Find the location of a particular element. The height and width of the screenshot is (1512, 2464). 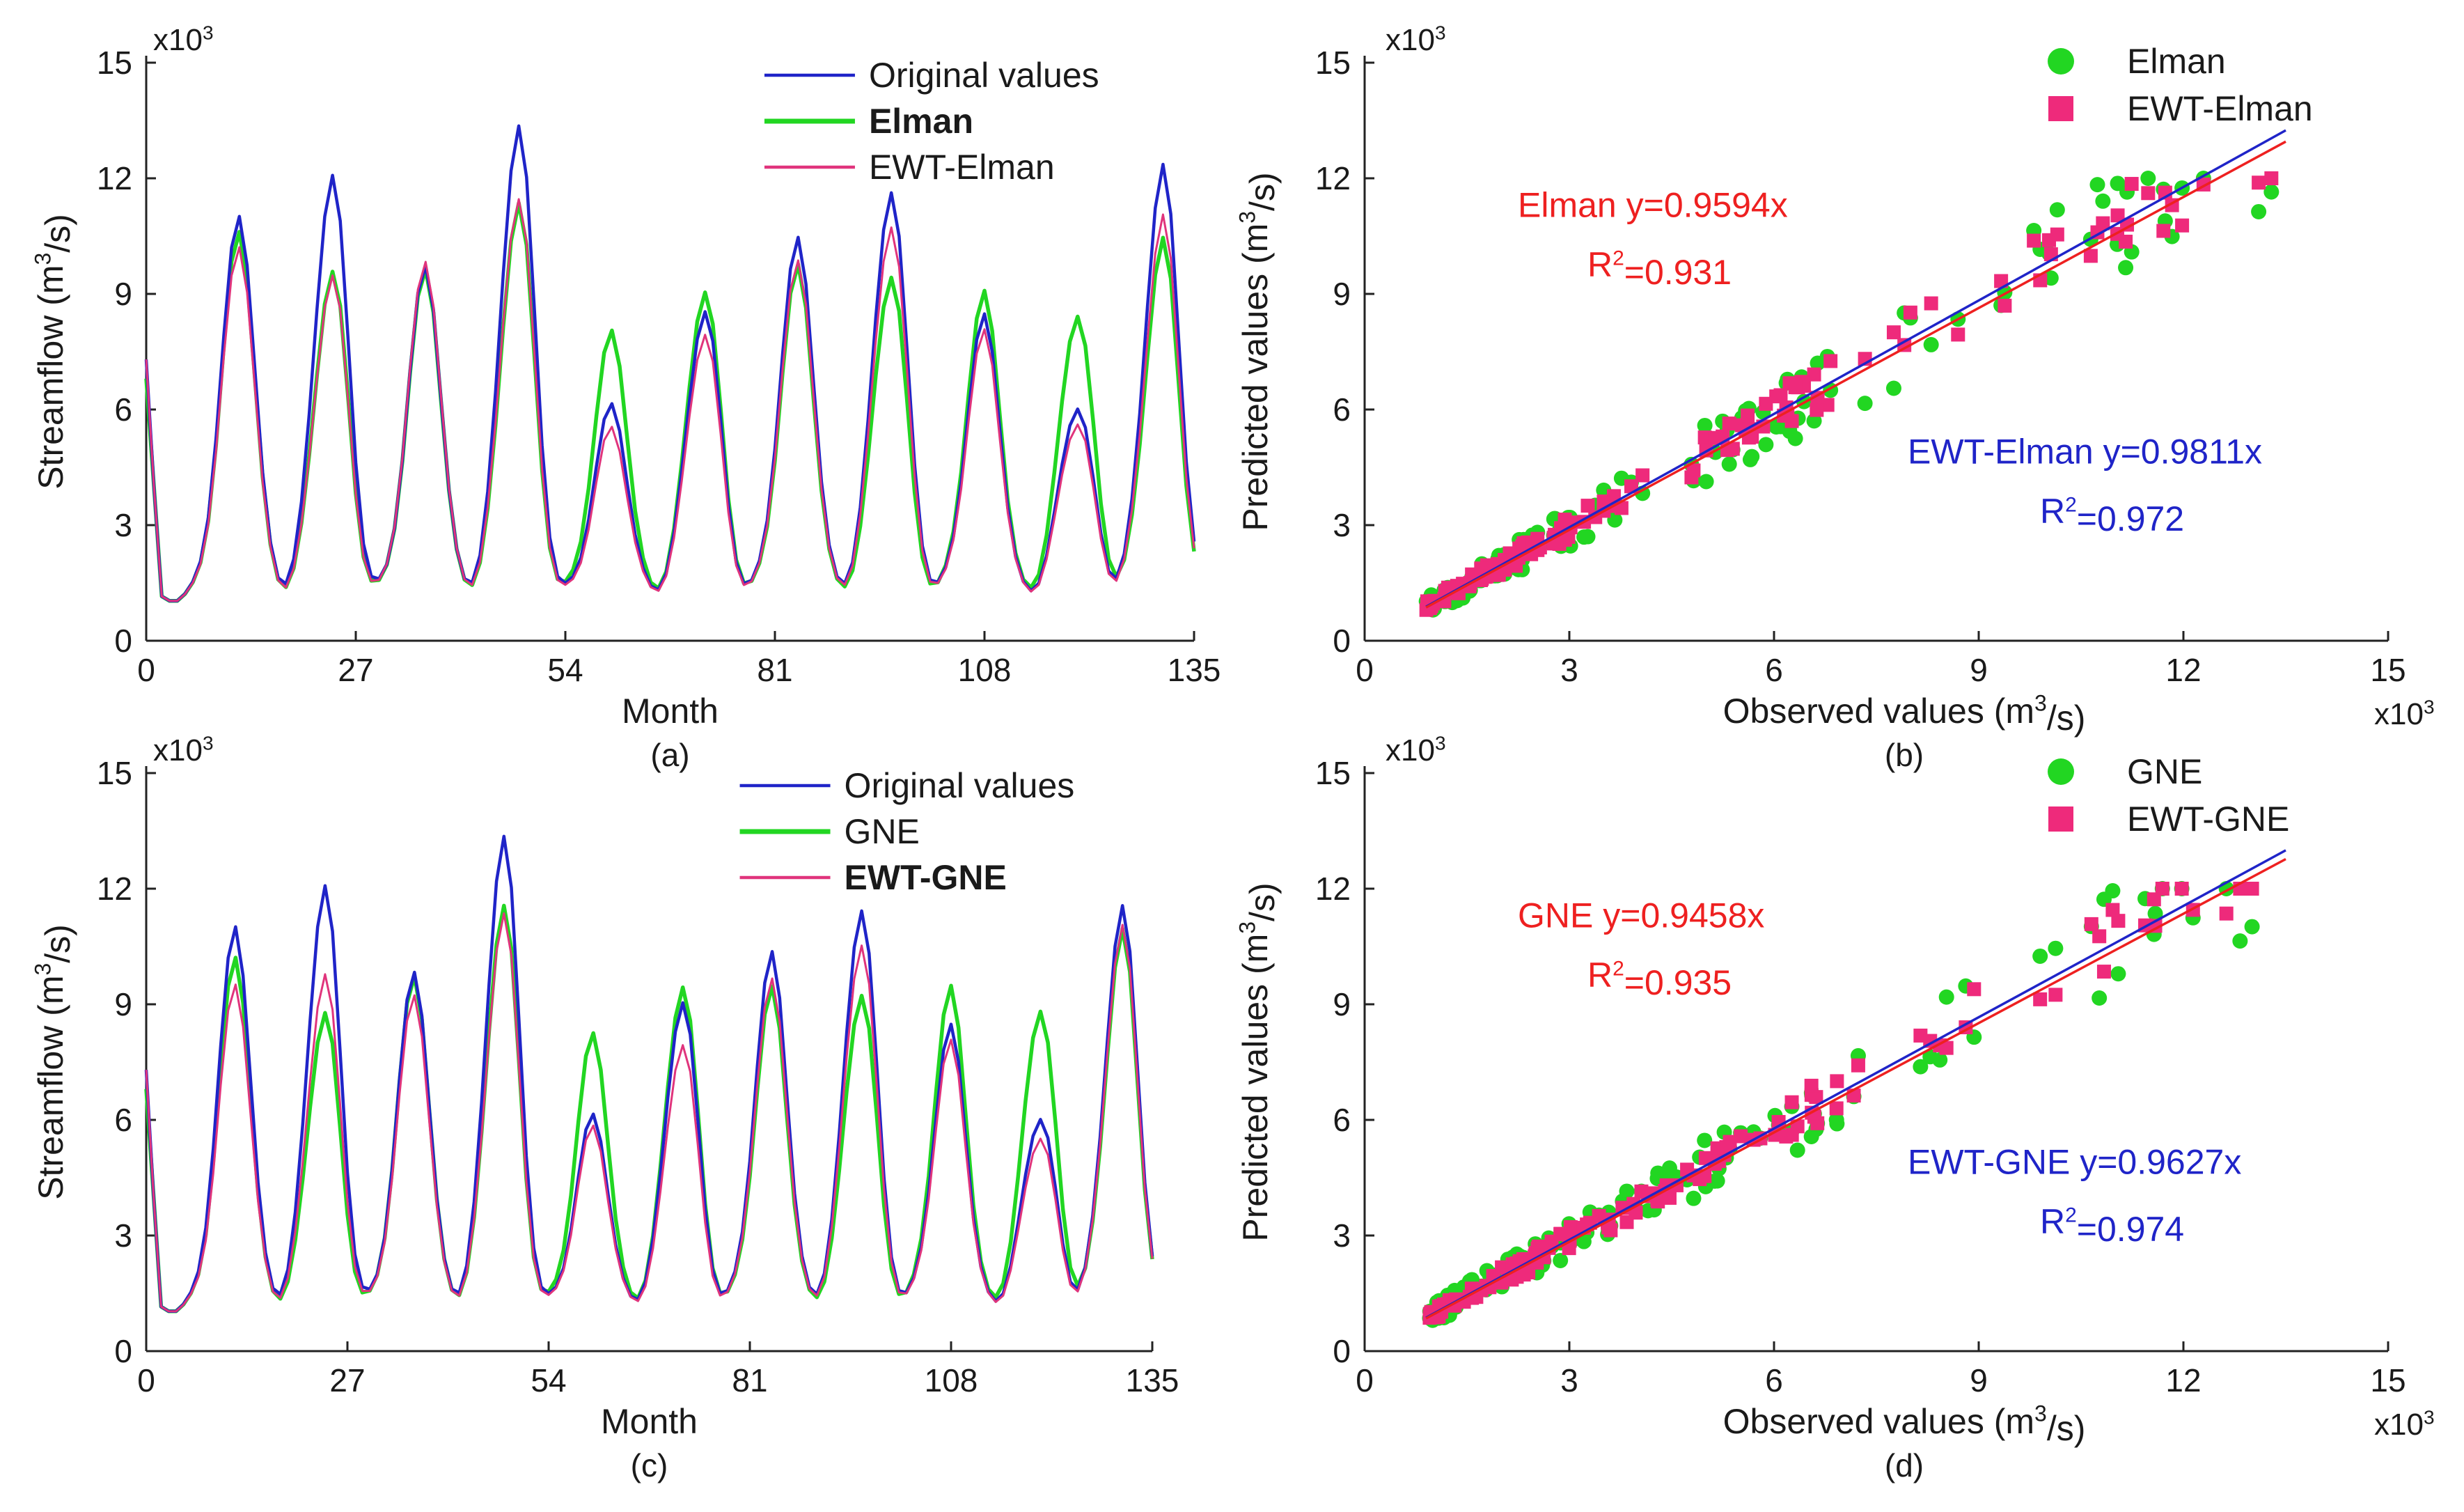

legend-marker-square is located at coordinates (2060, 819).